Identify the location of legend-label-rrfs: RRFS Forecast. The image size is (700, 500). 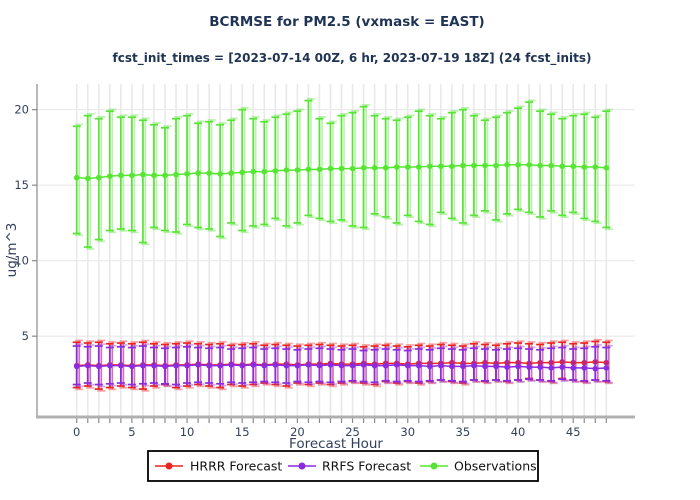
(366, 466).